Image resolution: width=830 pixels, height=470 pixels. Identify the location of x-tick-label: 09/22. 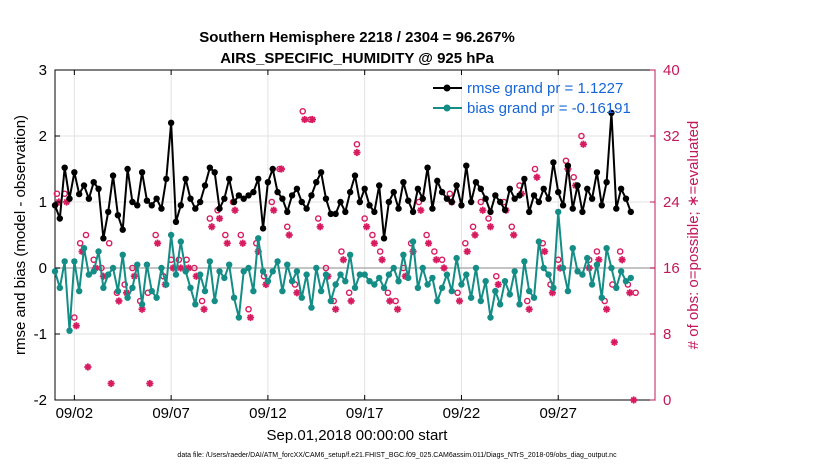
(462, 413).